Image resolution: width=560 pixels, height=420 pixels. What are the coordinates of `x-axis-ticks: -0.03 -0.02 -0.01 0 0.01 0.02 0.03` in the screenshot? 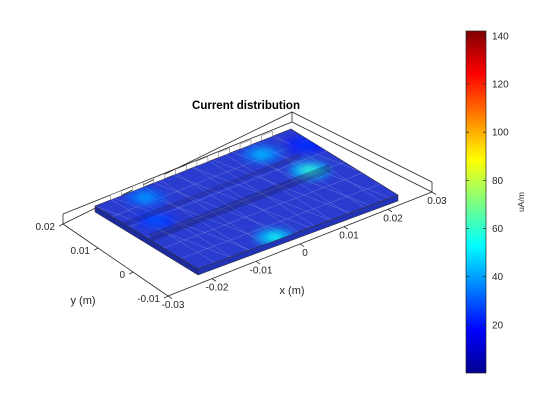 It's located at (304, 251).